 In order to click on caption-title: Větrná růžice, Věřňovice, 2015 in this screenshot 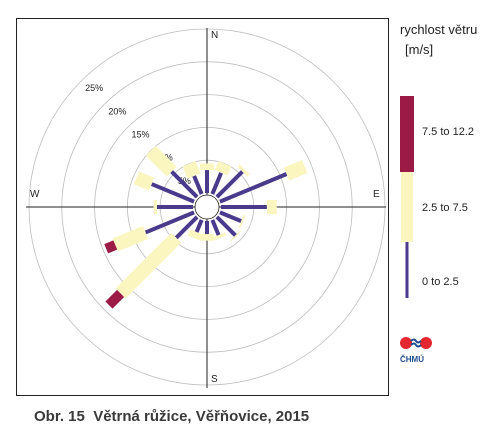, I will do `click(201, 416)`.